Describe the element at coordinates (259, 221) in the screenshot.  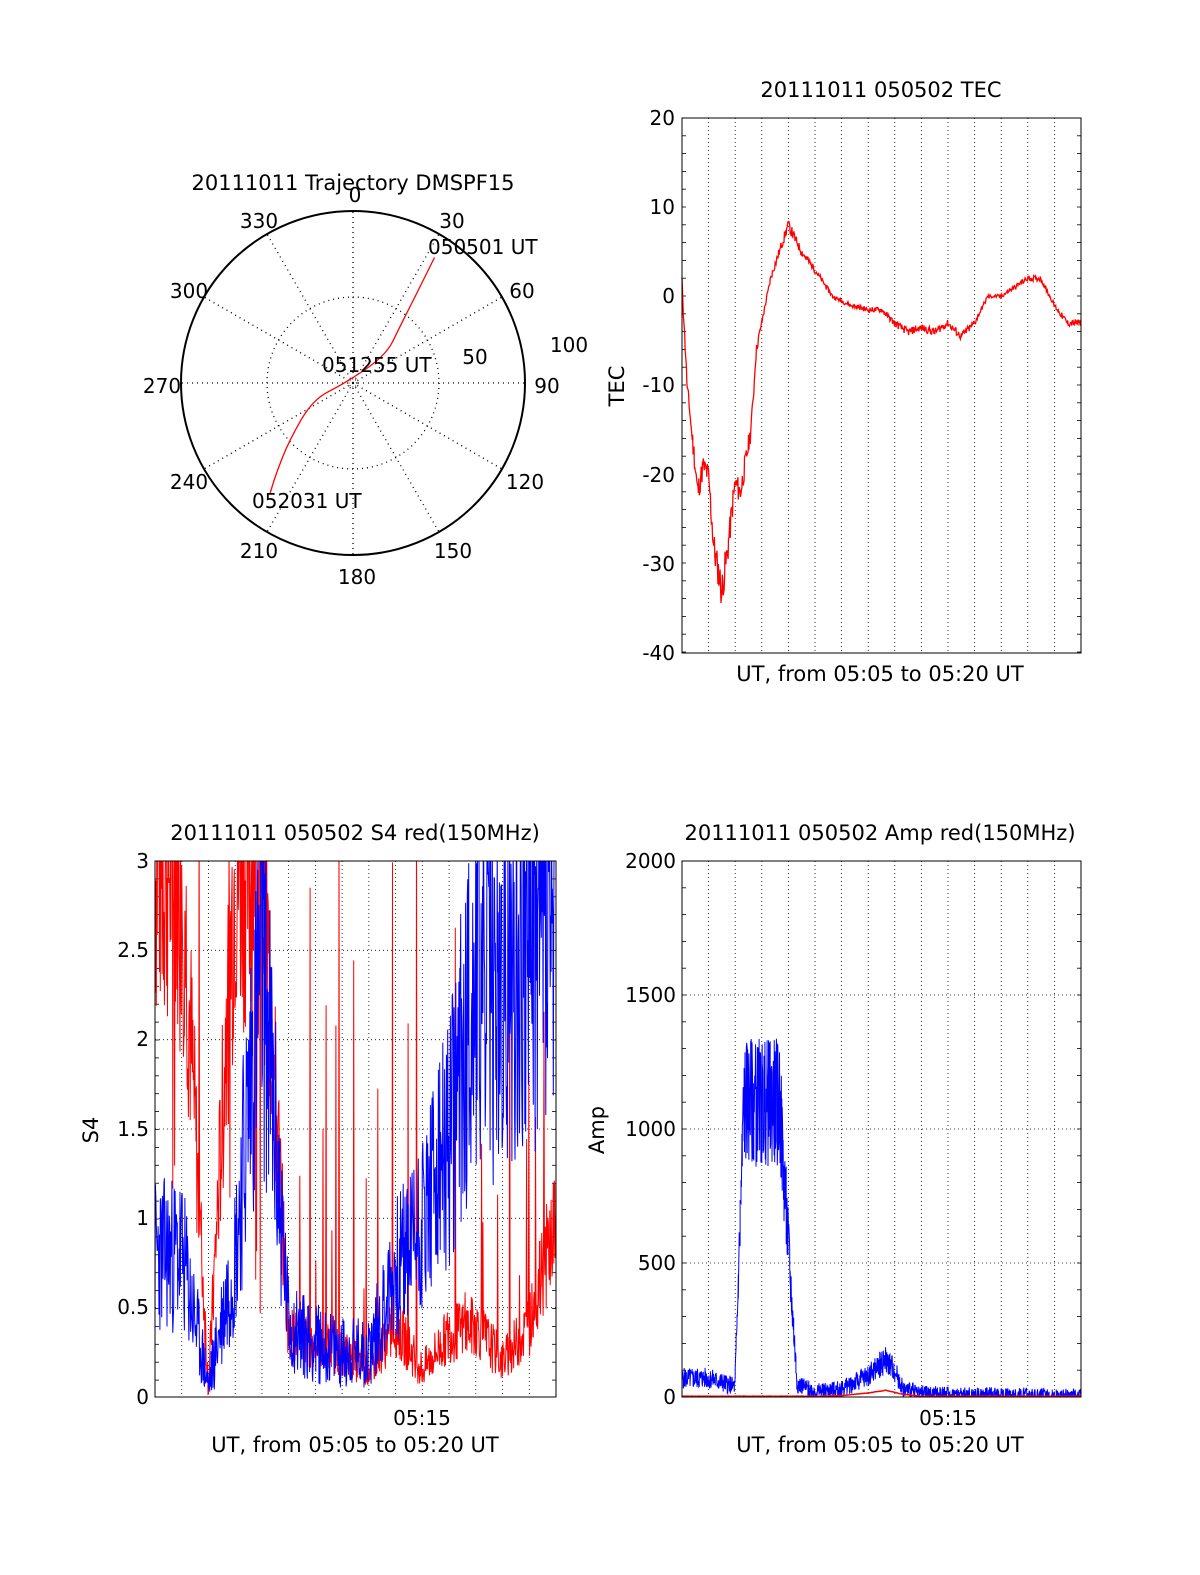
I see `angle-label-330: 330` at that location.